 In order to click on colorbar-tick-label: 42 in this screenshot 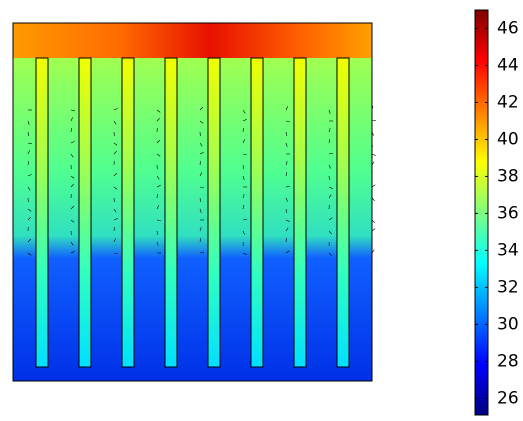, I will do `click(508, 102)`.